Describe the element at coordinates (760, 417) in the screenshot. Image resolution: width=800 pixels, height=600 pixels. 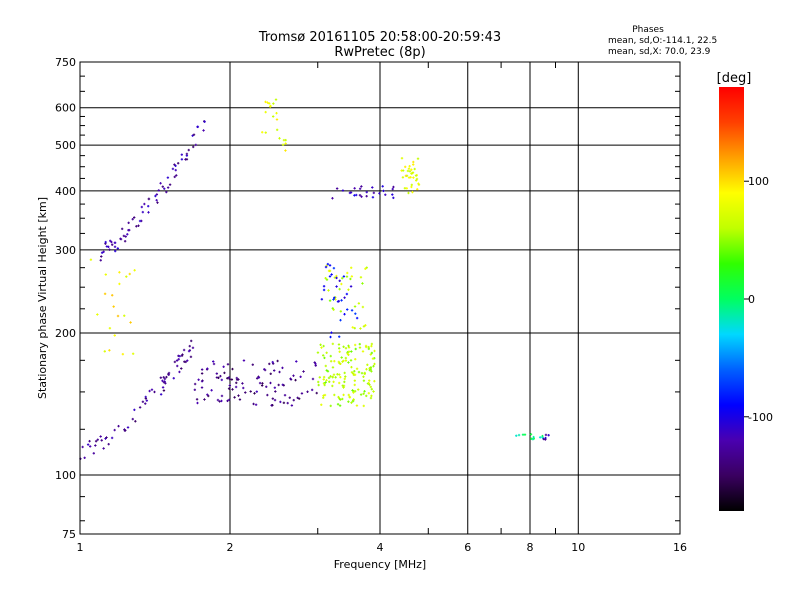
I see `colorbar-tick-label: -100` at that location.